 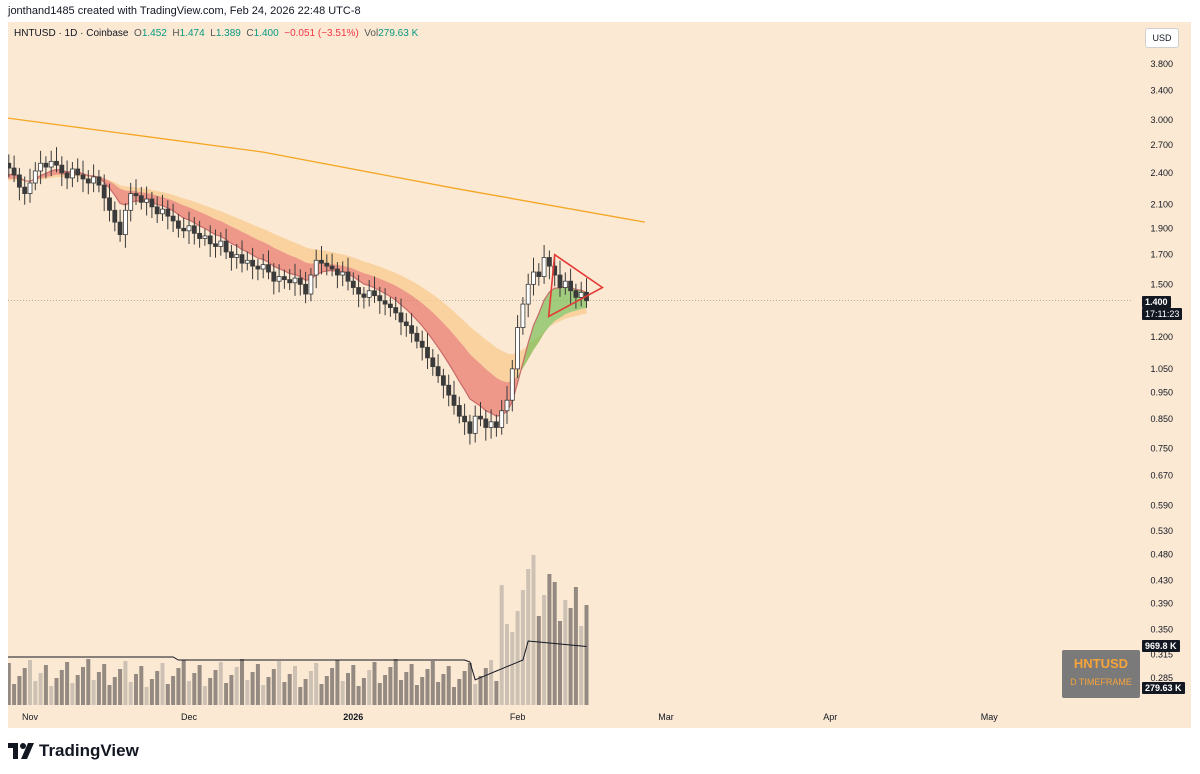 What do you see at coordinates (192, 33) in the screenshot?
I see `high-value: 1.474` at bounding box center [192, 33].